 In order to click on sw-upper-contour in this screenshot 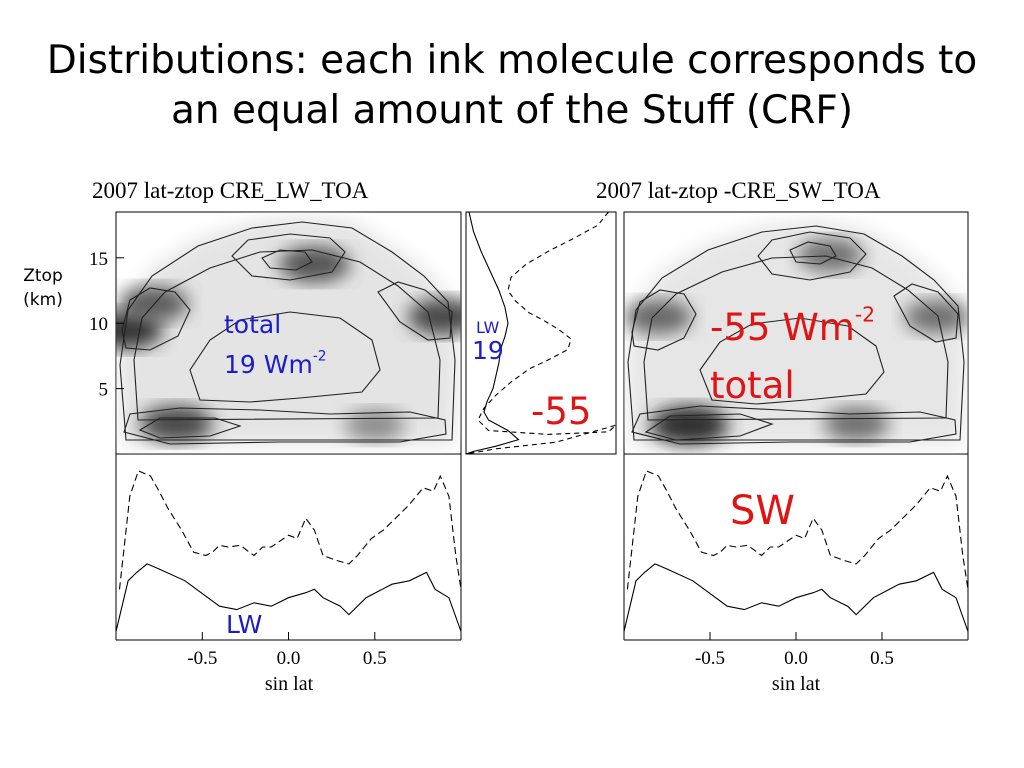, I will do `click(812, 256)`.